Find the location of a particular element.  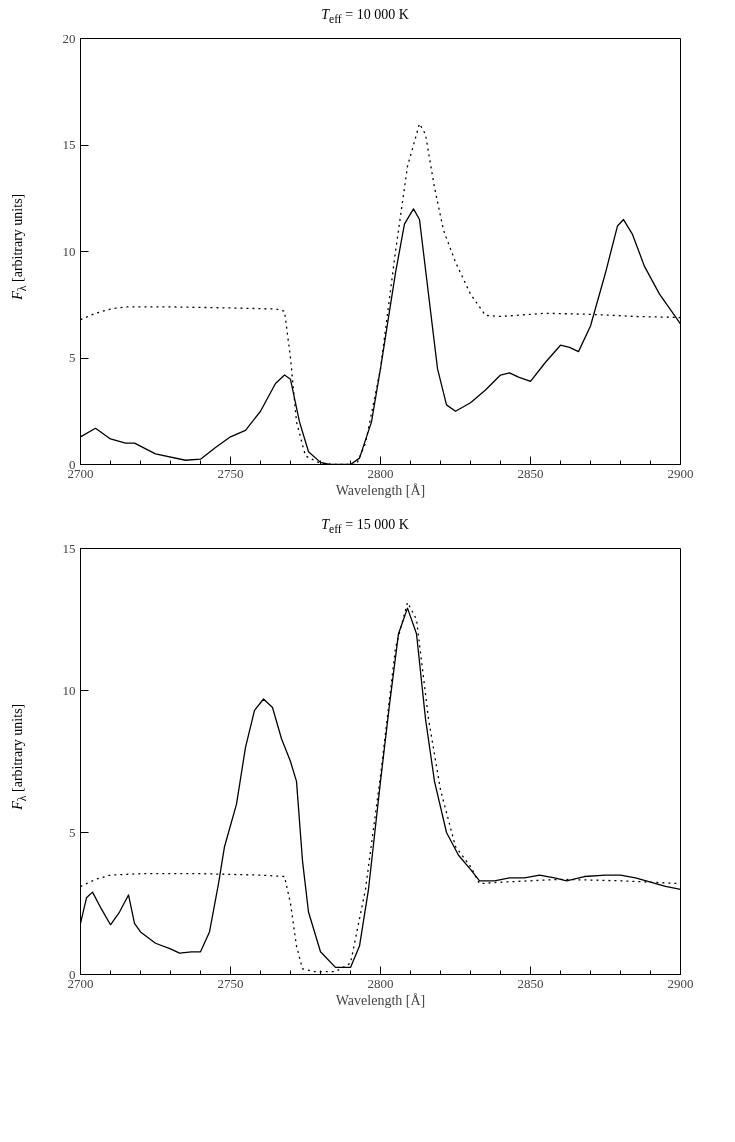

y-tick-label: 20 is located at coordinates (69, 38).